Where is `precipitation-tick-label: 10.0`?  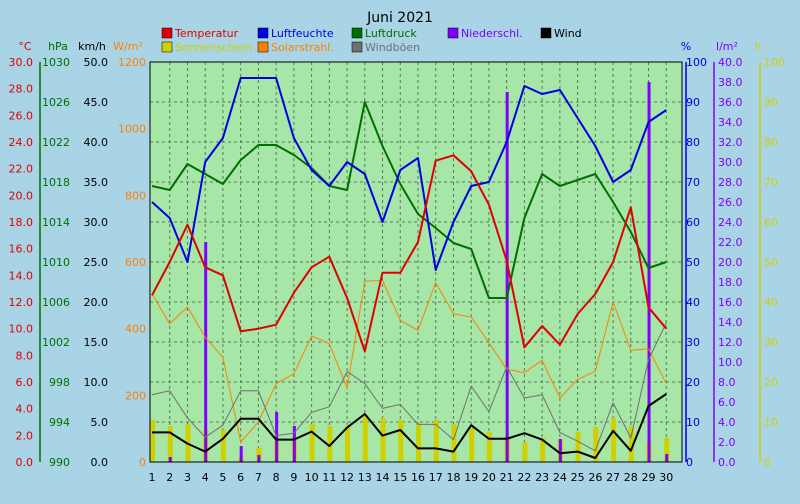 precipitation-tick-label: 10.0 is located at coordinates (730, 362).